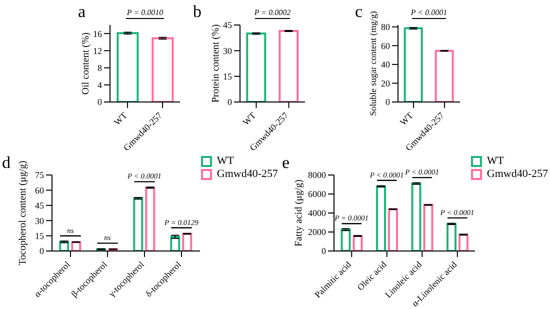  I want to click on y-tick-label: 75, so click(39, 175).